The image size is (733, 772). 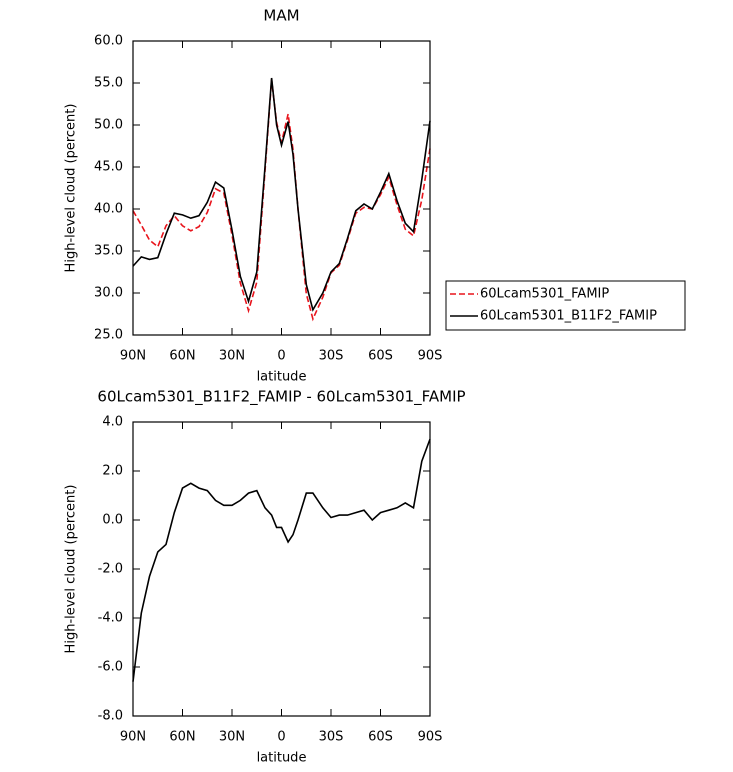 What do you see at coordinates (108, 209) in the screenshot?
I see `y-tick-label: 40.0` at bounding box center [108, 209].